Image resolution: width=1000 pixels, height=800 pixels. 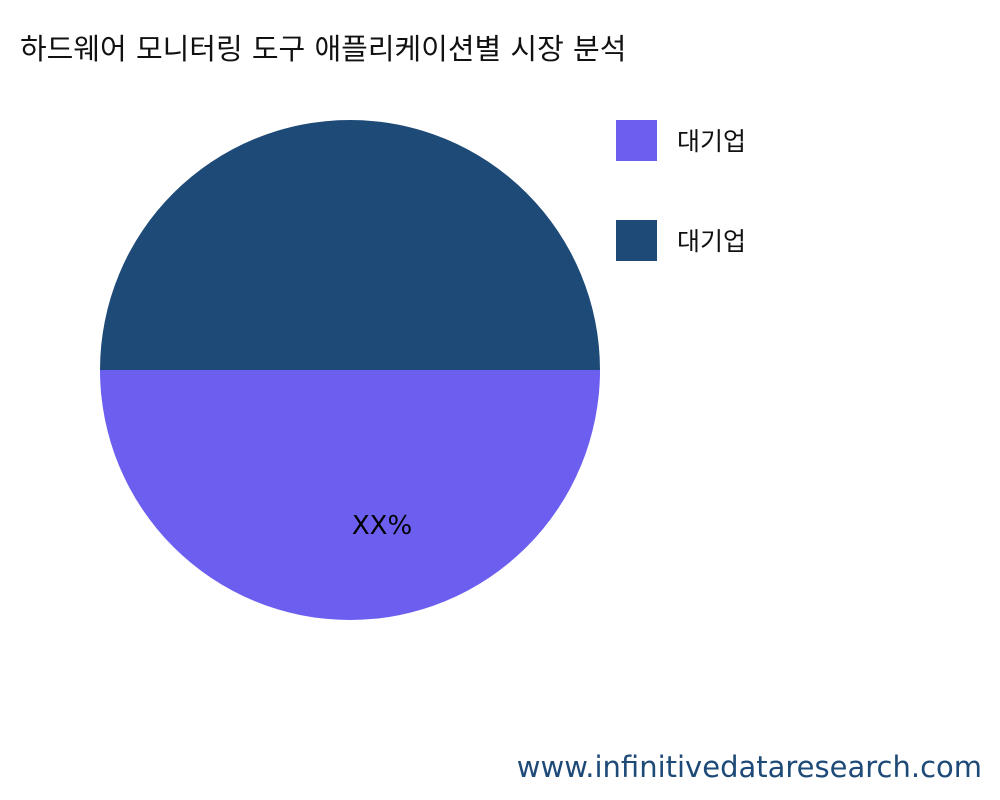 What do you see at coordinates (749, 767) in the screenshot?
I see `footer-website: www.infinitivedataresearch.com` at bounding box center [749, 767].